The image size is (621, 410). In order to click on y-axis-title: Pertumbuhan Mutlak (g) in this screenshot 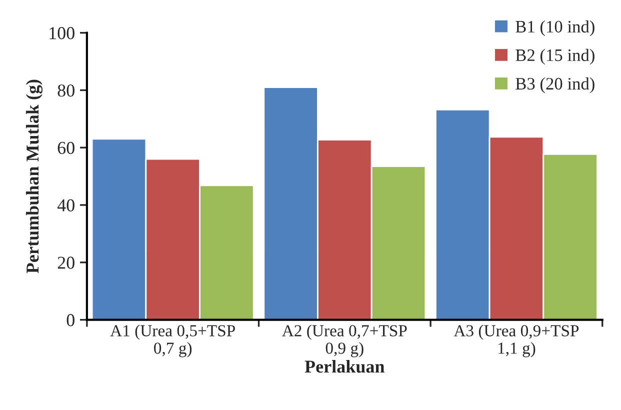, I will do `click(34, 177)`.